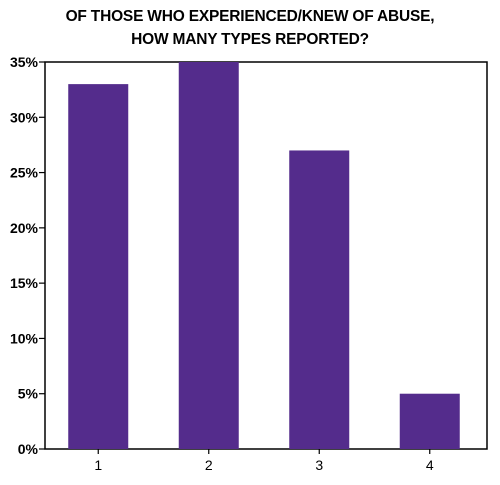 This screenshot has height=485, width=500. Describe the element at coordinates (27, 255) in the screenshot. I see `y-axis: 0% 5% 10% 15% 20% 25% 30% 35%` at that location.